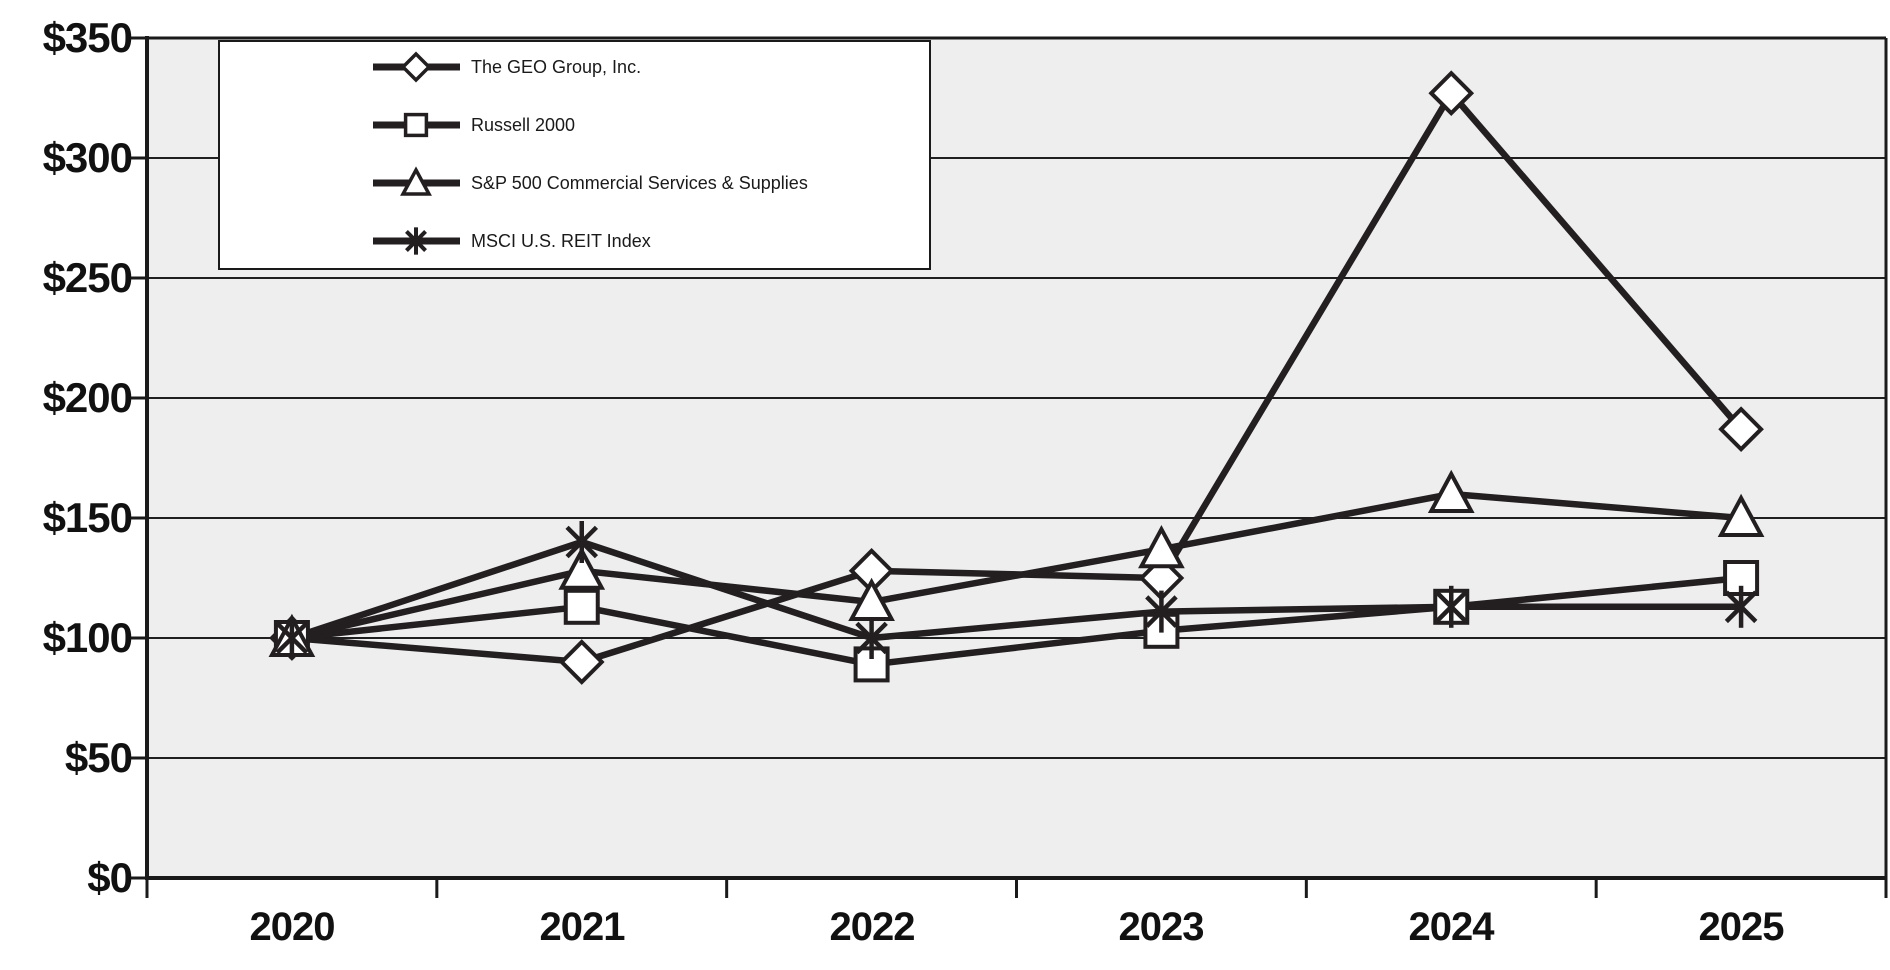 This screenshot has width=1890, height=970. Describe the element at coordinates (582, 927) in the screenshot. I see `x-axis-label: 2021` at that location.